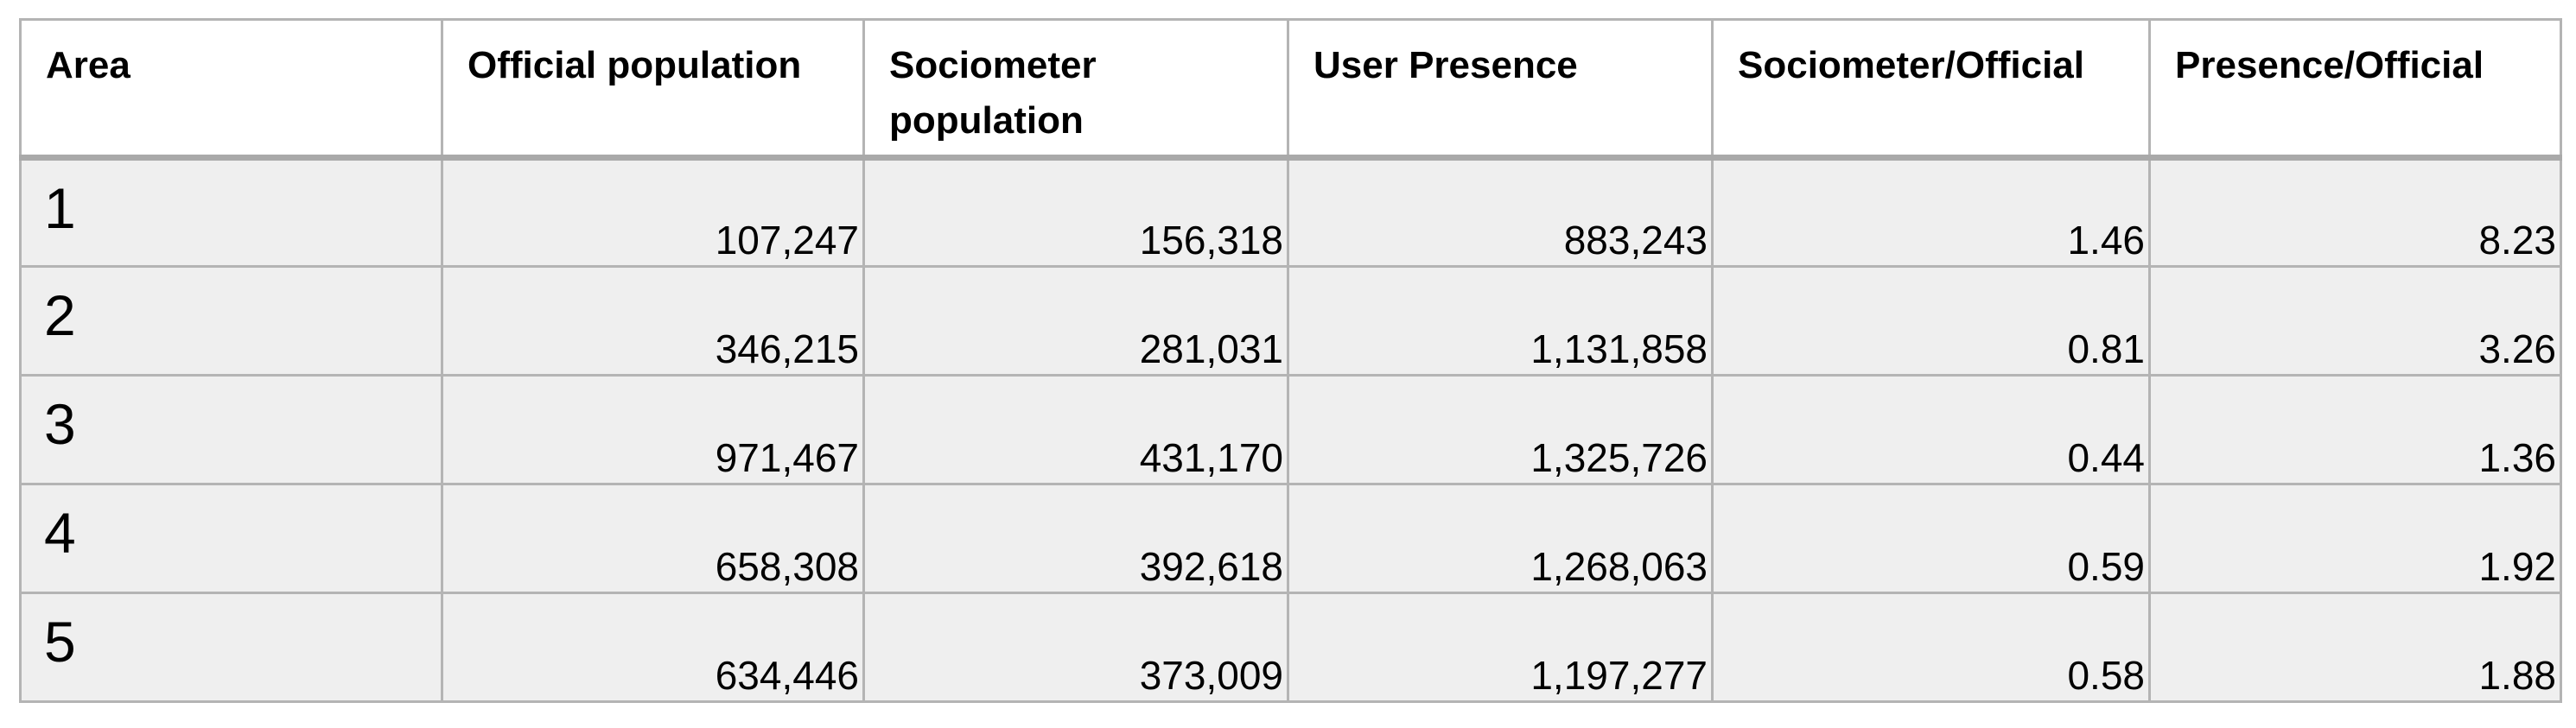 This screenshot has height=728, width=2576. What do you see at coordinates (1931, 539) in the screenshot?
I see `cell-sociometer-official: 0.59` at bounding box center [1931, 539].